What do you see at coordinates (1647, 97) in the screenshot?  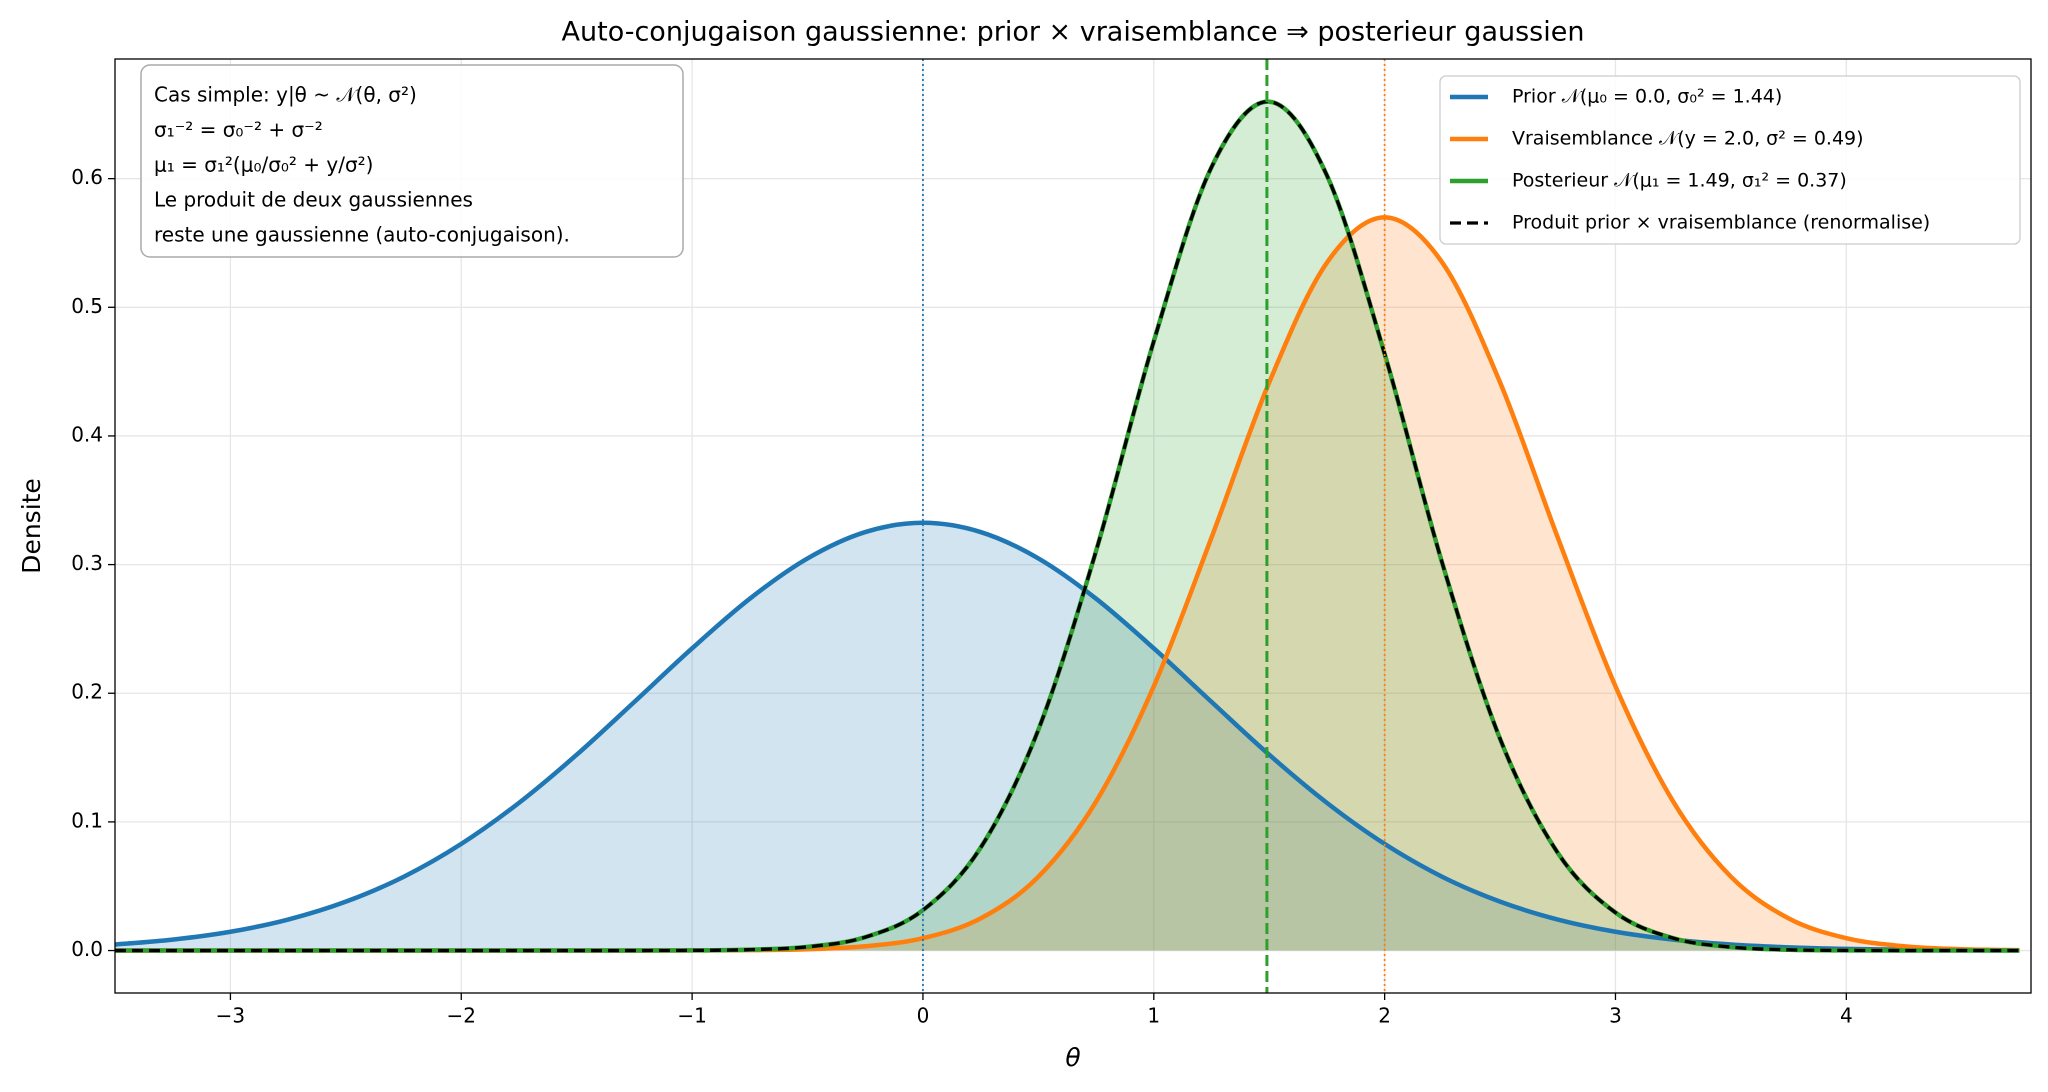 I see `legend-label: Prior 𝒩(μ₀ = 0.0, σ₀² = 1.44)` at bounding box center [1647, 97].